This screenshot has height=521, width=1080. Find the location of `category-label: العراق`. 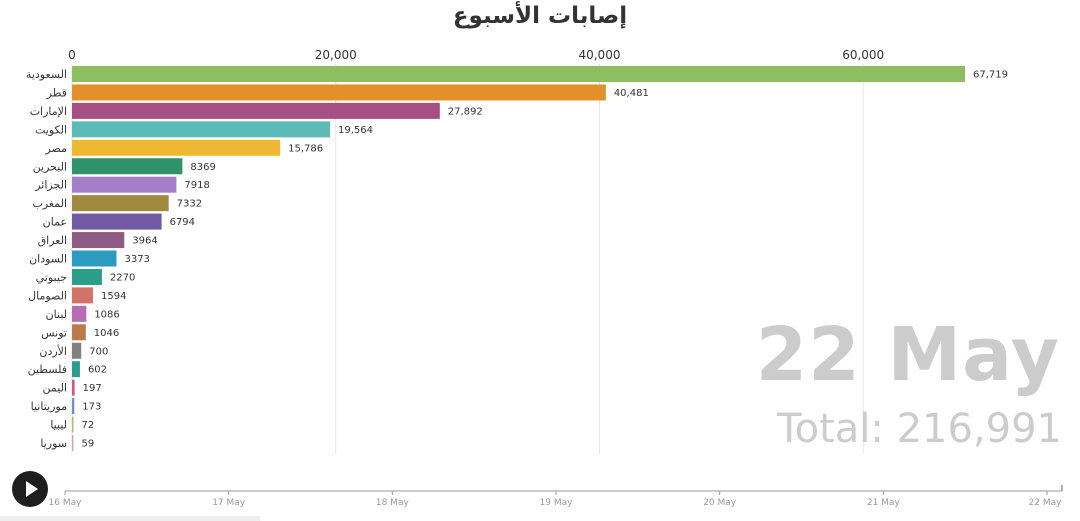

category-label: العراق is located at coordinates (52, 240).